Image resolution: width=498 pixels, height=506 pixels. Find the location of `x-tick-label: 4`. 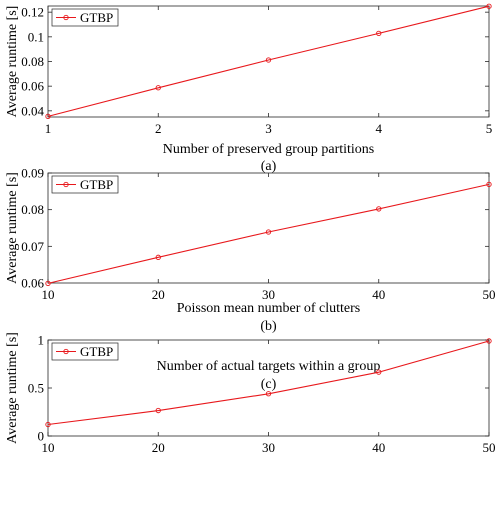

x-tick-label: 4 is located at coordinates (379, 128).